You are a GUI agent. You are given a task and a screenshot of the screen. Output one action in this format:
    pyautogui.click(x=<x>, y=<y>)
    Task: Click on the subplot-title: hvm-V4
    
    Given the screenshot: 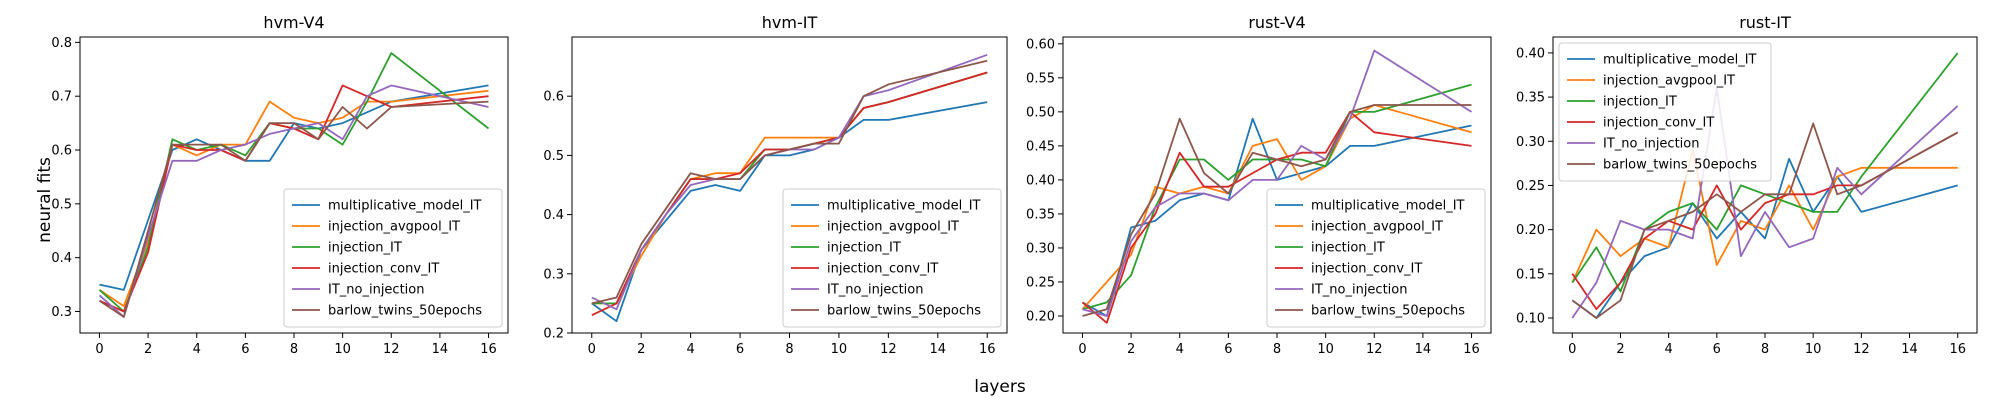 What is the action you would take?
    pyautogui.click(x=293, y=22)
    